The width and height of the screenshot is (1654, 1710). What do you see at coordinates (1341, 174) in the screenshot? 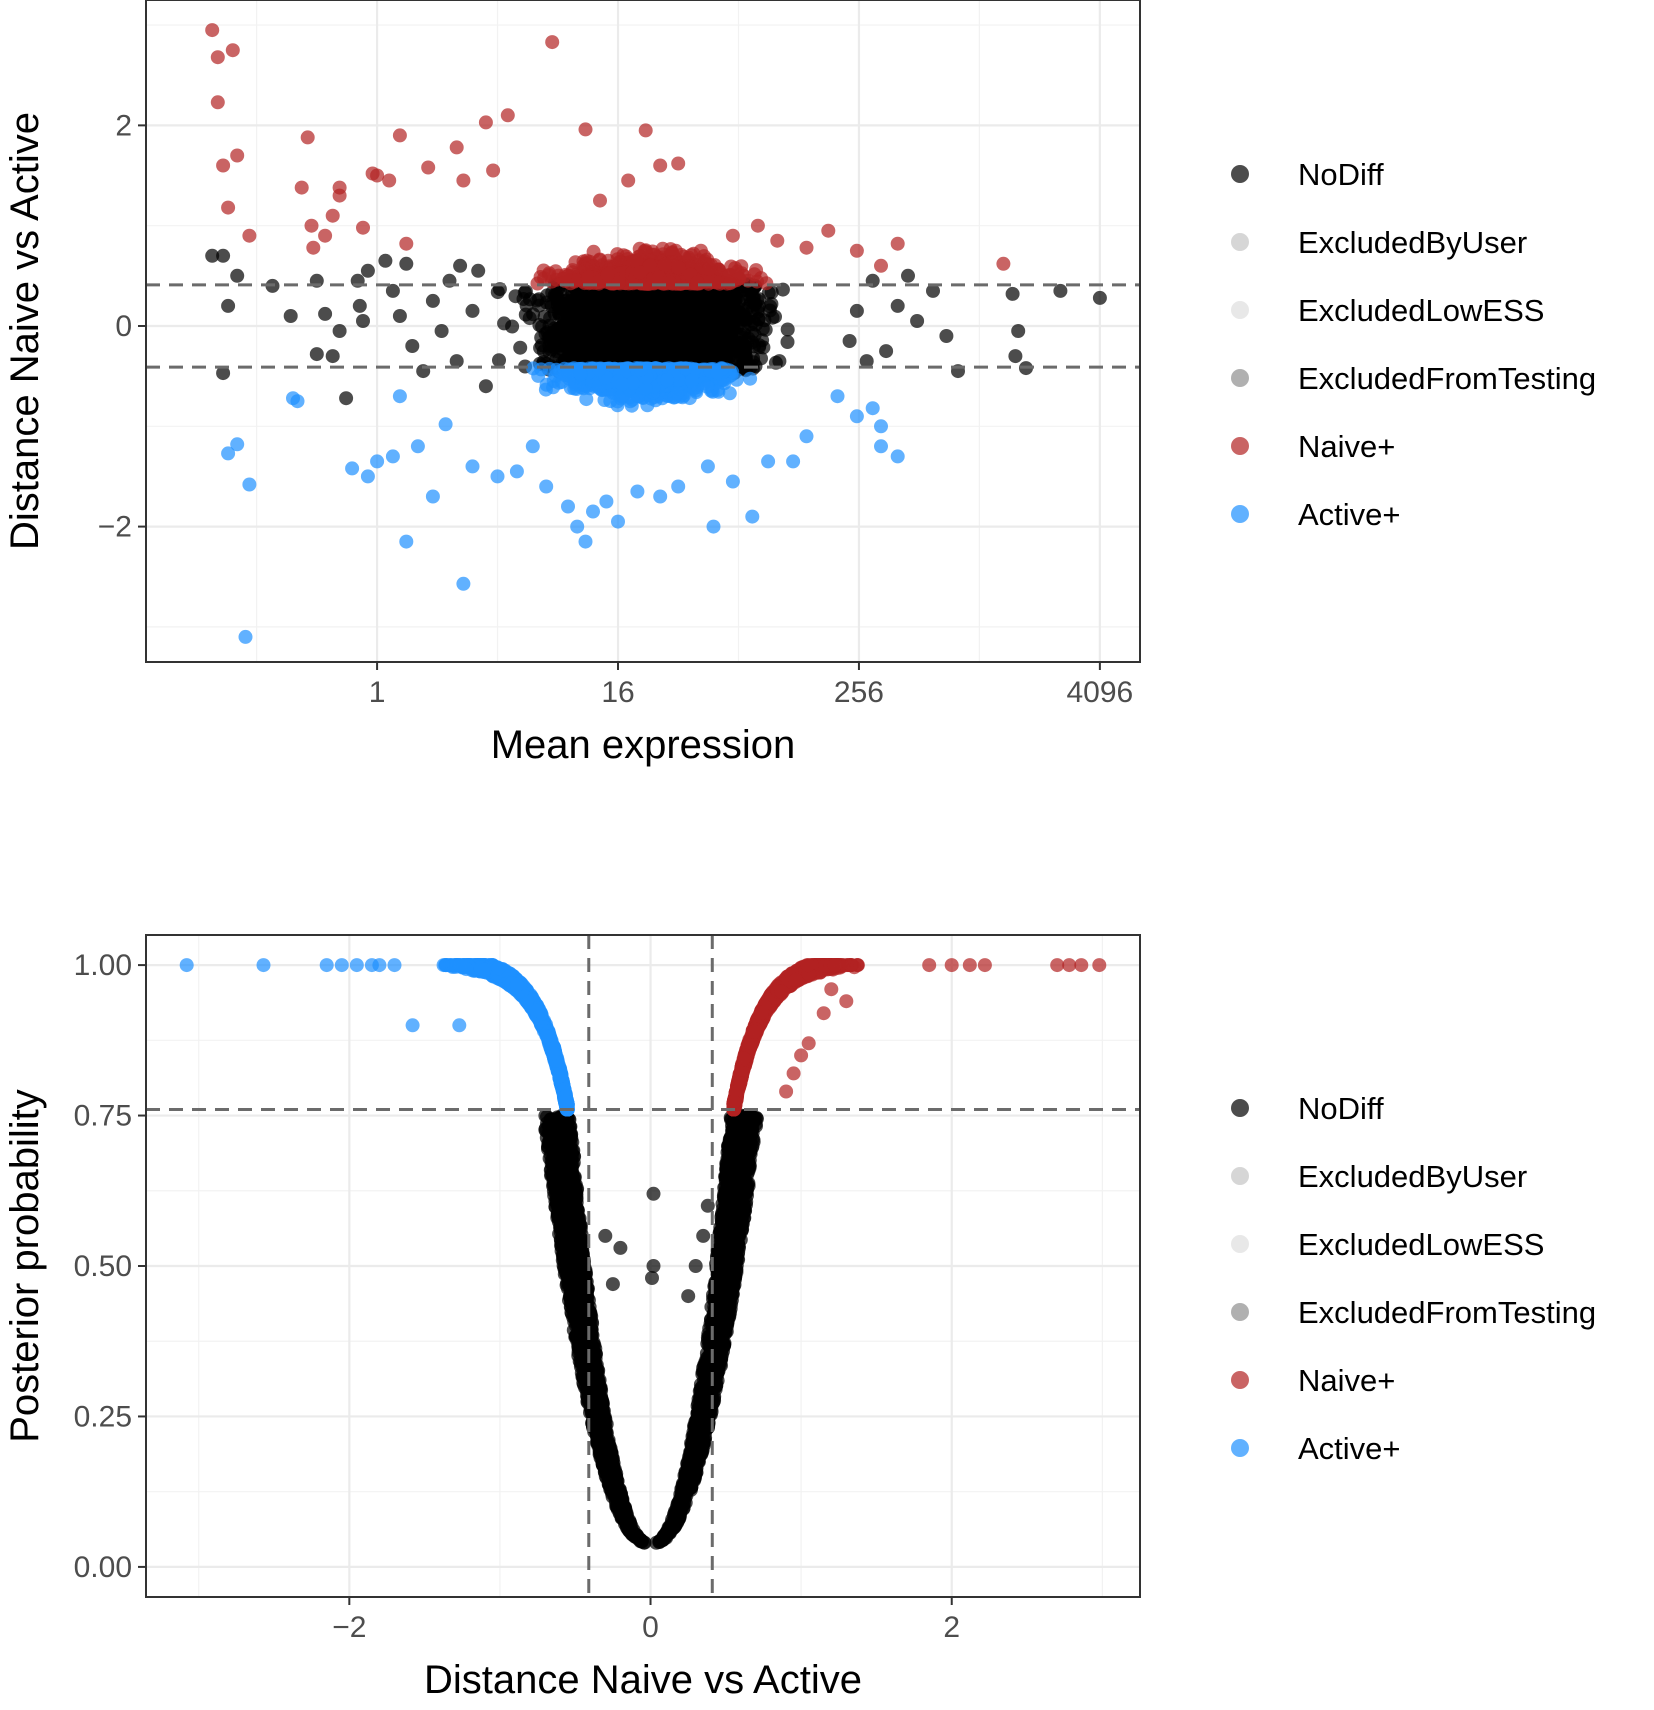
I see `legend-label-nodiff: NoDiff` at bounding box center [1341, 174].